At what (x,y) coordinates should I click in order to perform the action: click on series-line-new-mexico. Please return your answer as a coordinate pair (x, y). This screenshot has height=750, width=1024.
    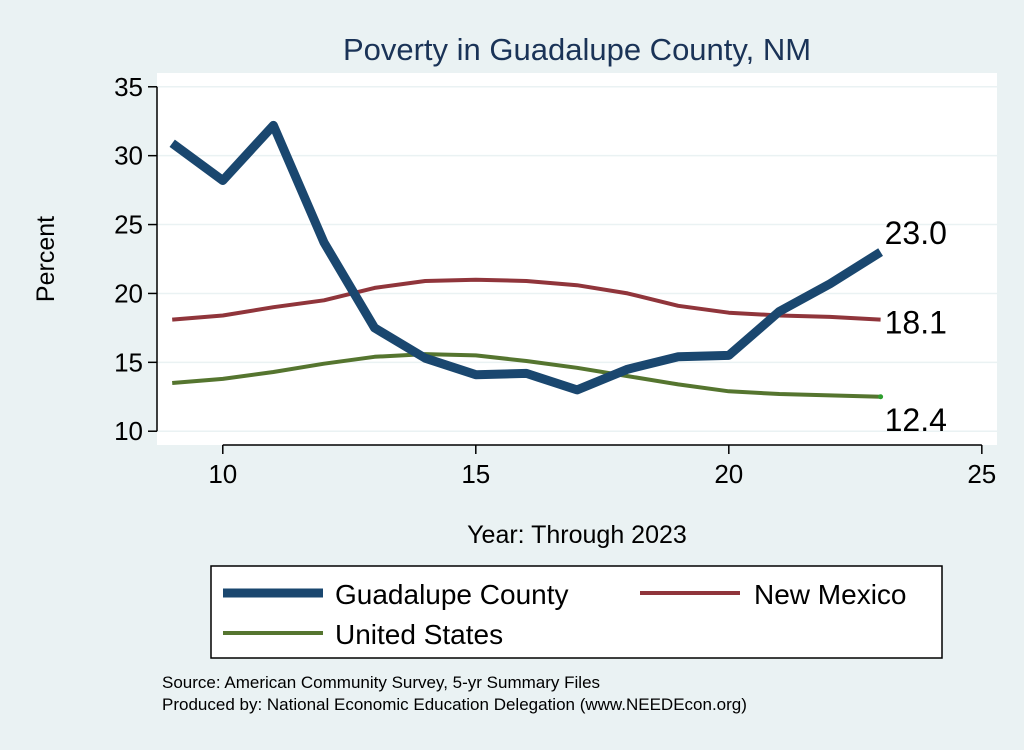
    Looking at the image, I should click on (526, 299).